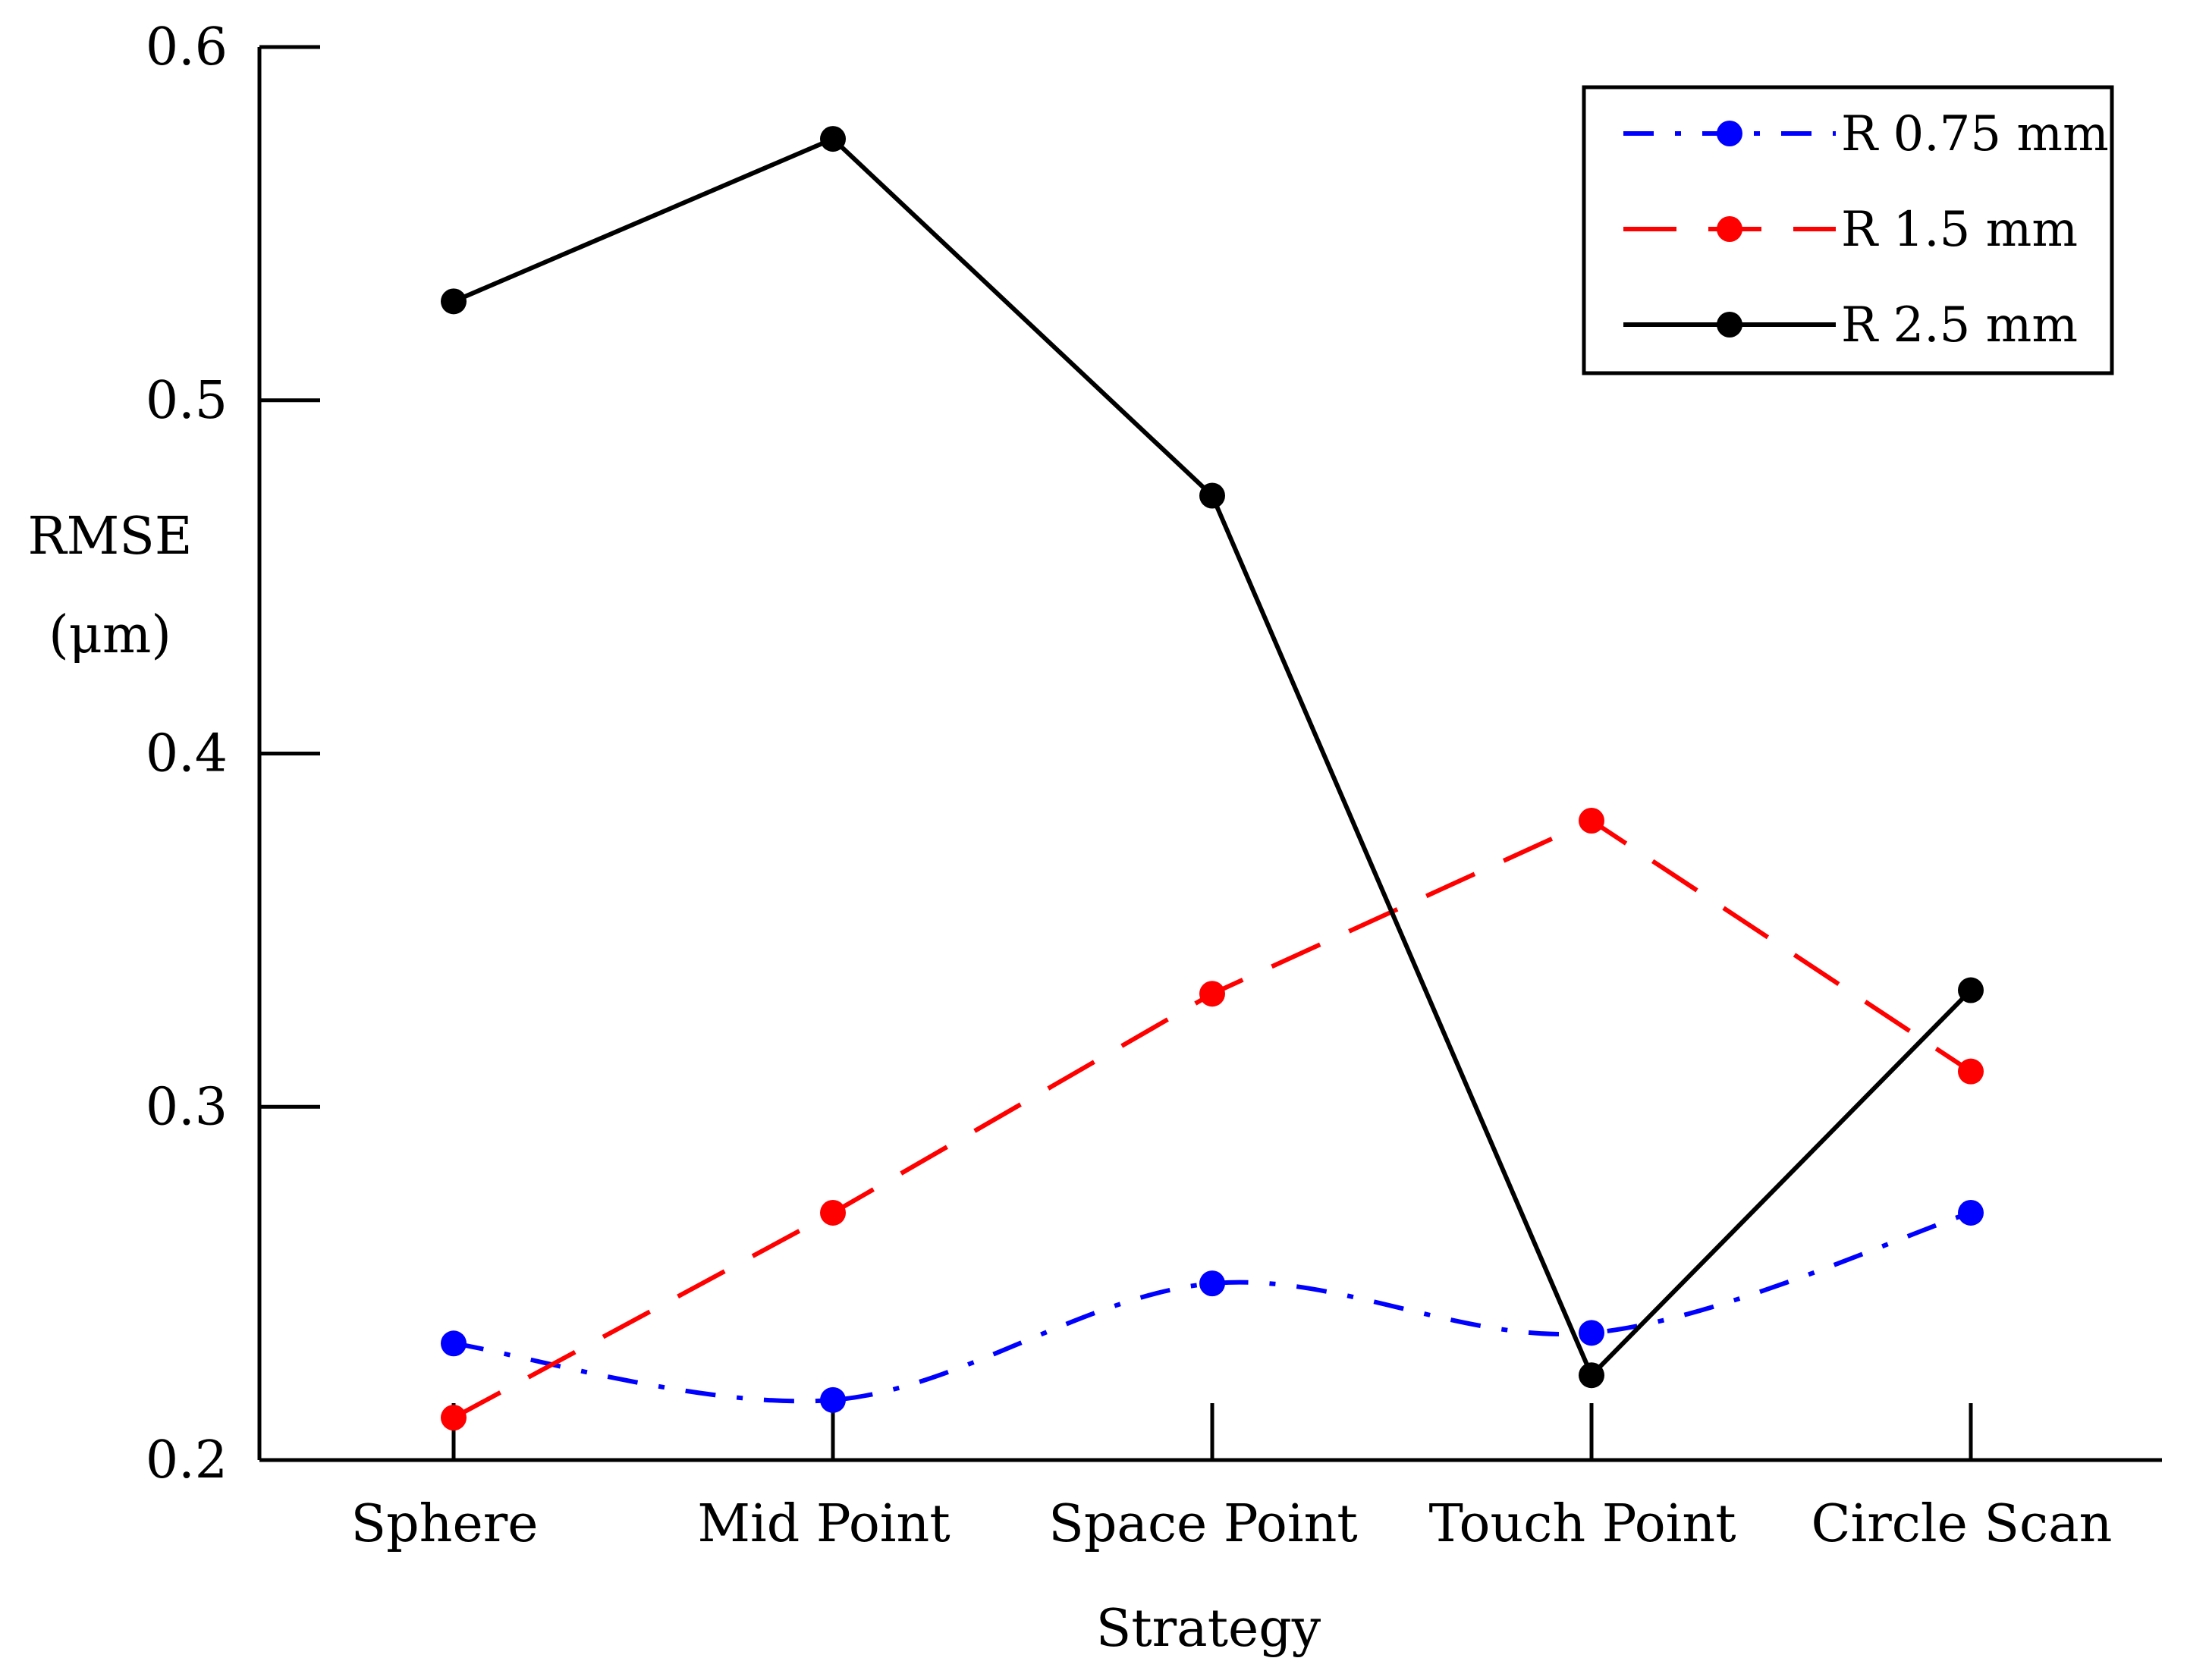 This screenshot has width=2187, height=1680. What do you see at coordinates (1202, 1524) in the screenshot?
I see `x-tick-label: Space Point` at bounding box center [1202, 1524].